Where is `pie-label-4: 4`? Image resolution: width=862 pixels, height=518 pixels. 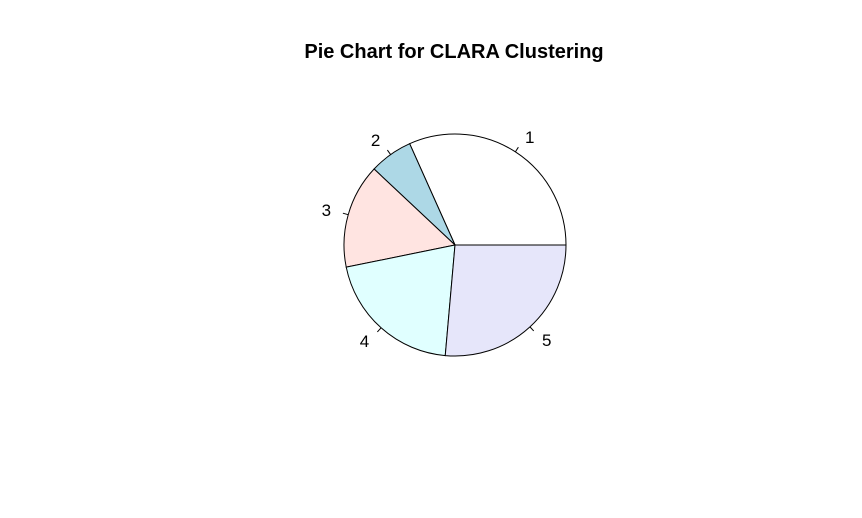
pie-label-4: 4 is located at coordinates (364, 341).